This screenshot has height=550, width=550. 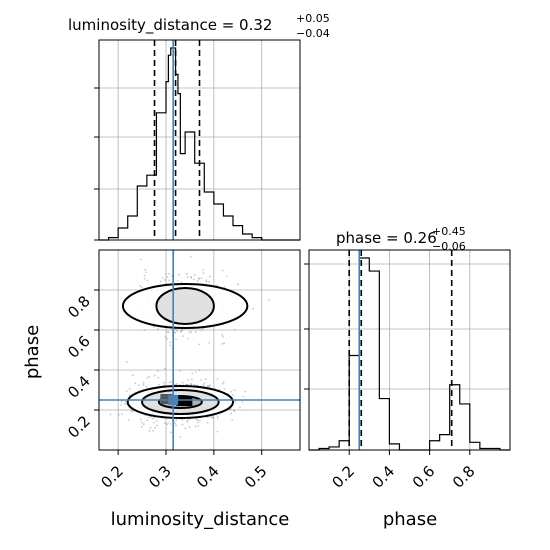 I want to click on xtick-phase-0: 0.2, so click(x=343, y=477).